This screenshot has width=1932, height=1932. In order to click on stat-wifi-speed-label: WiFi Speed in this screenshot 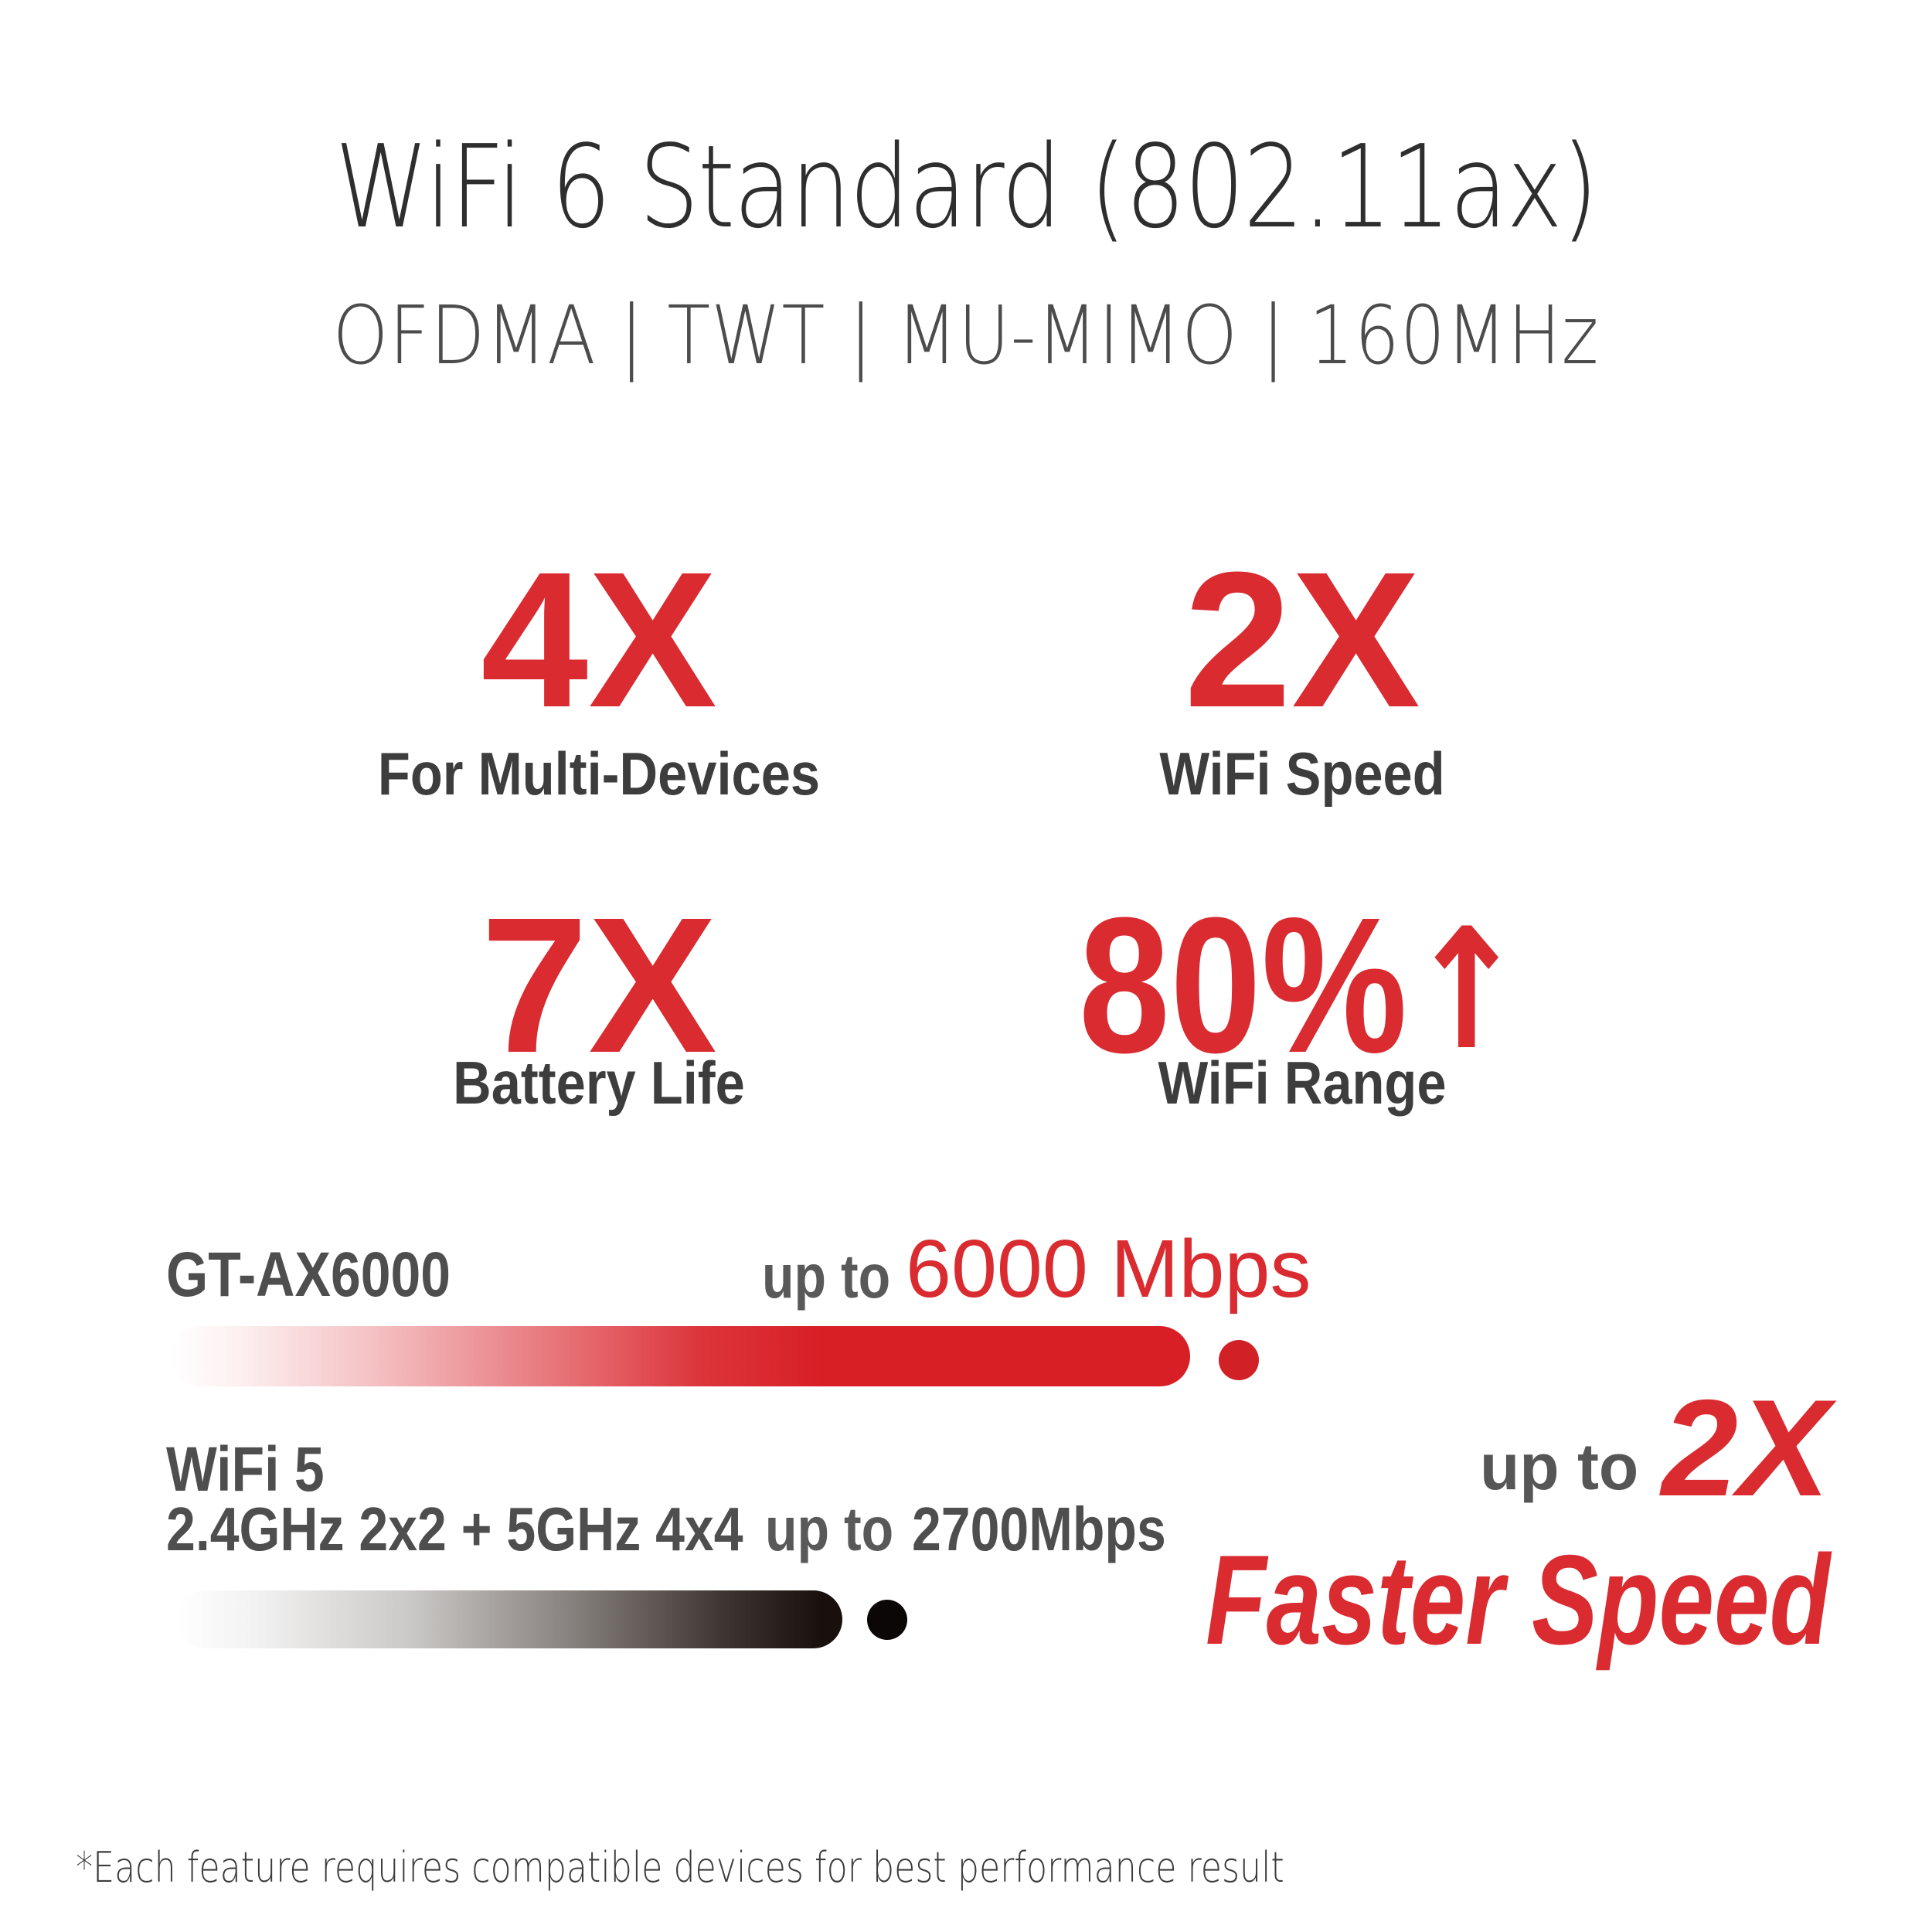, I will do `click(1302, 774)`.